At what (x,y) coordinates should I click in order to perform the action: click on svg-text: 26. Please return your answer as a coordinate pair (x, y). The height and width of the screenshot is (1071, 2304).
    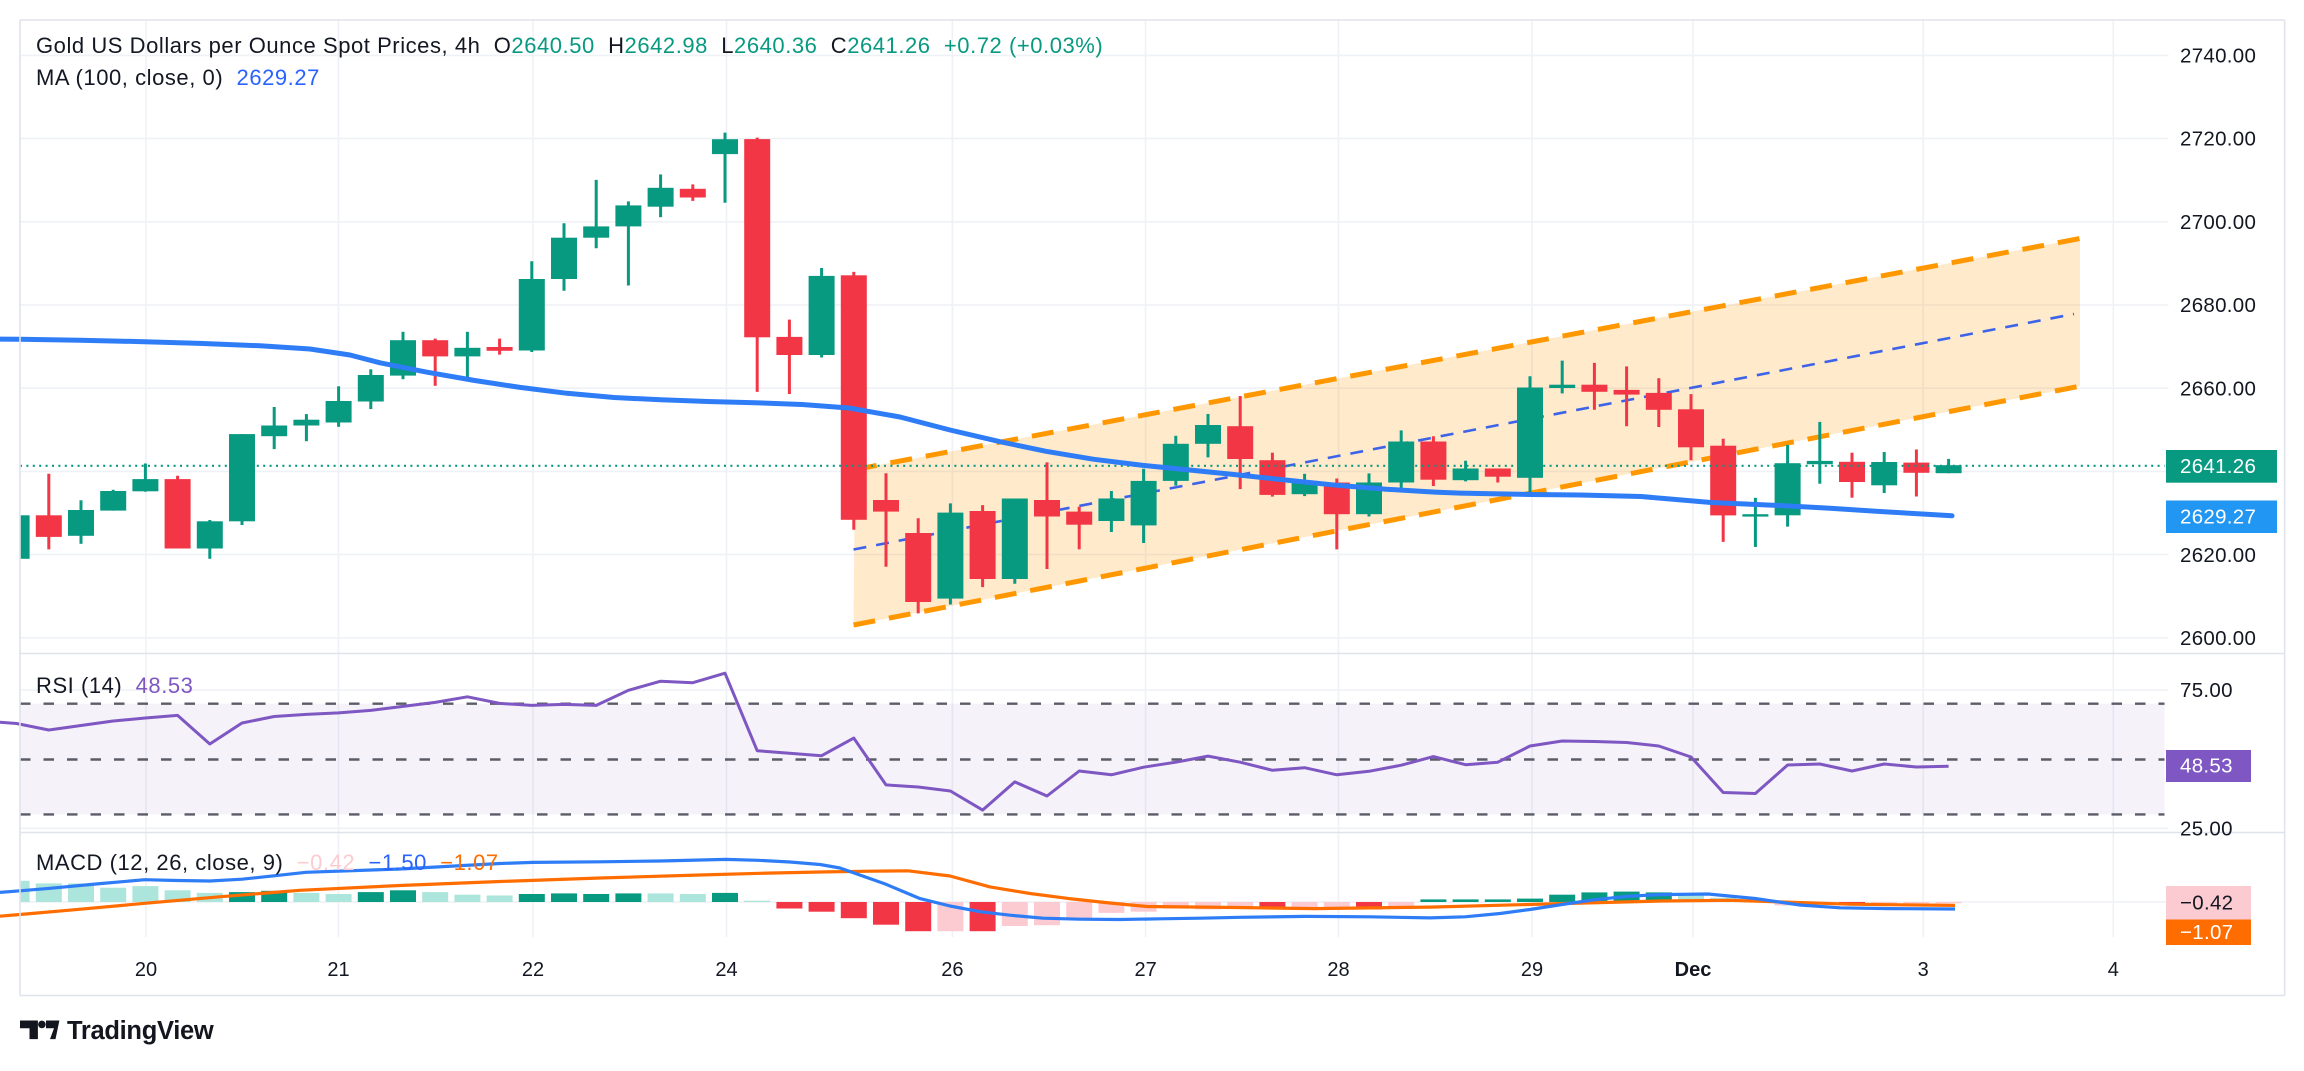
    Looking at the image, I should click on (952, 970).